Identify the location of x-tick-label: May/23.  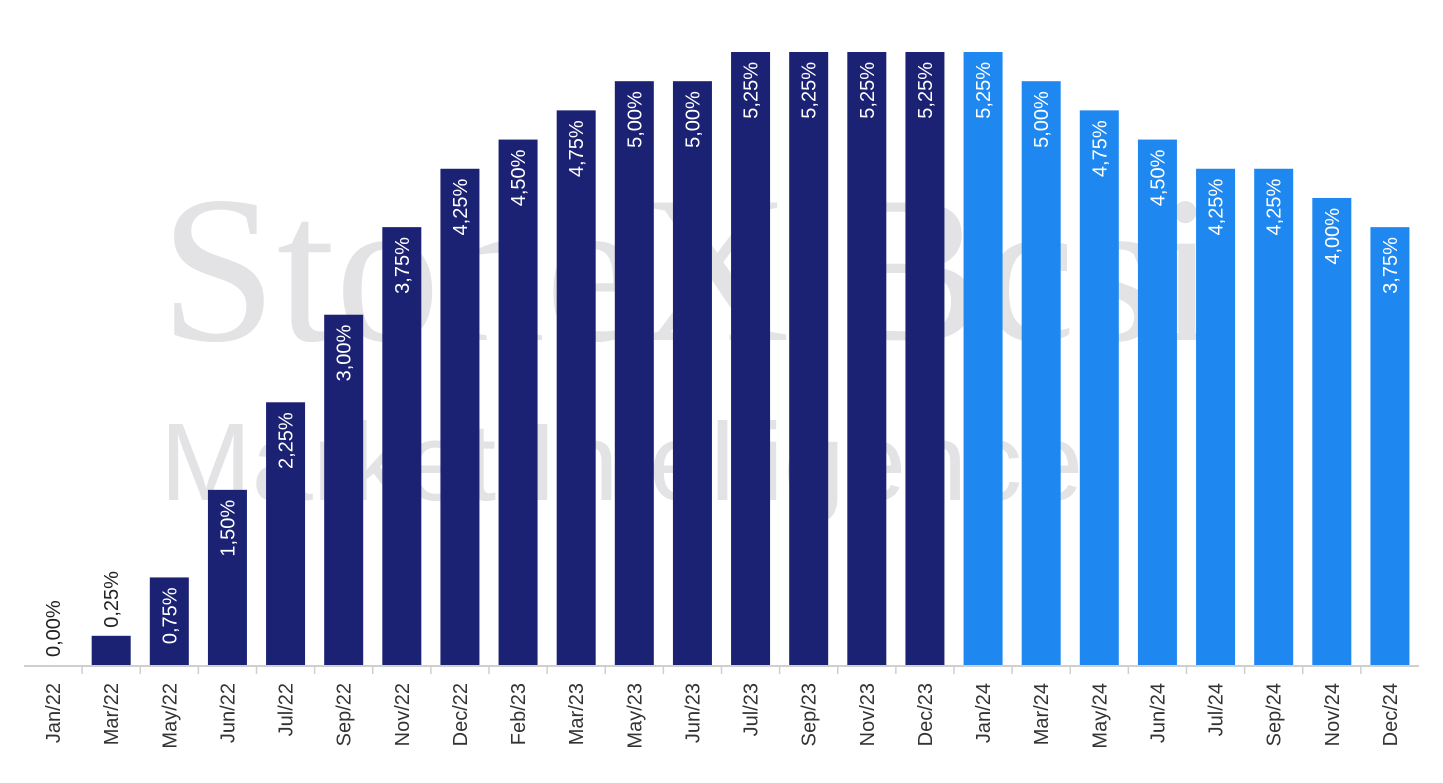
(635, 716).